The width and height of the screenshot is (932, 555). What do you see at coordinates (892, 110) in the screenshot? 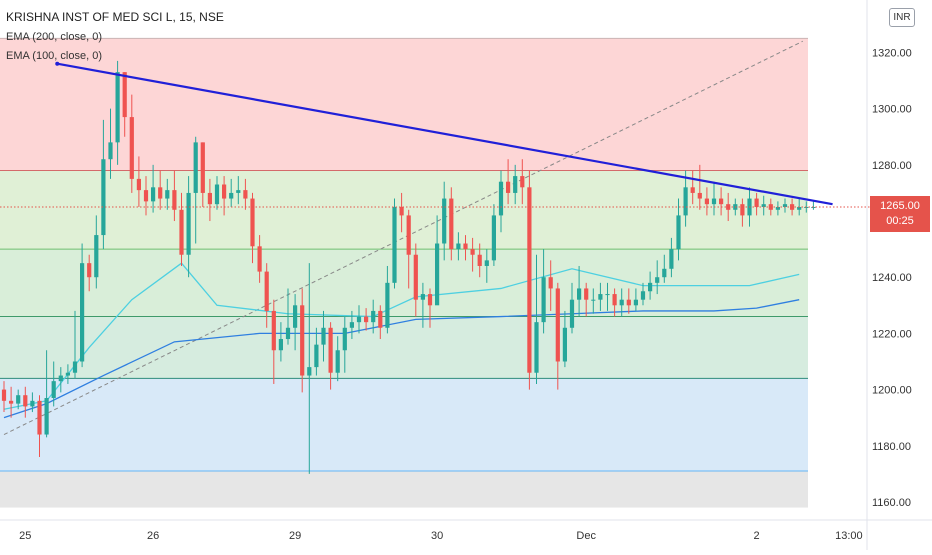
I see `y-tick-label: 1300.00` at bounding box center [892, 110].